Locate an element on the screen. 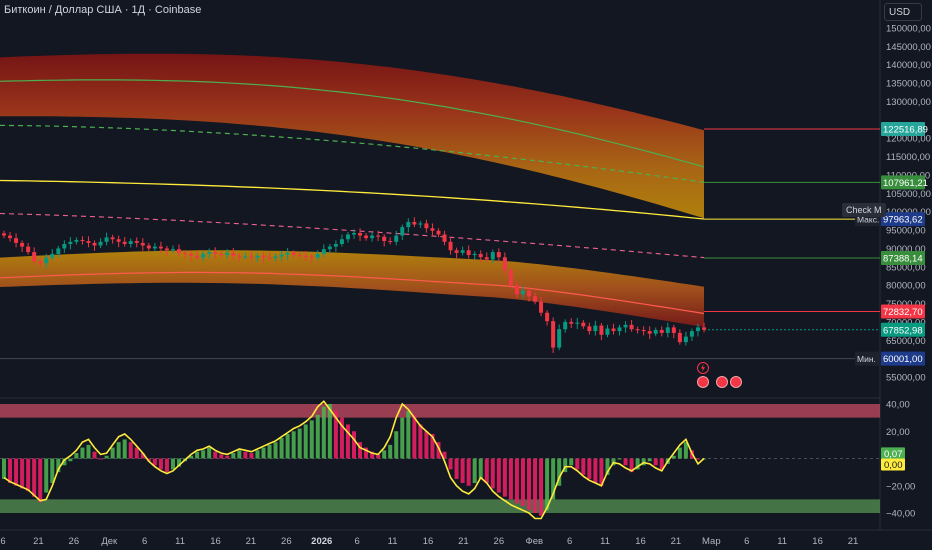 This screenshot has height=550, width=932. price-badge-text: 107961,21 is located at coordinates (905, 183).